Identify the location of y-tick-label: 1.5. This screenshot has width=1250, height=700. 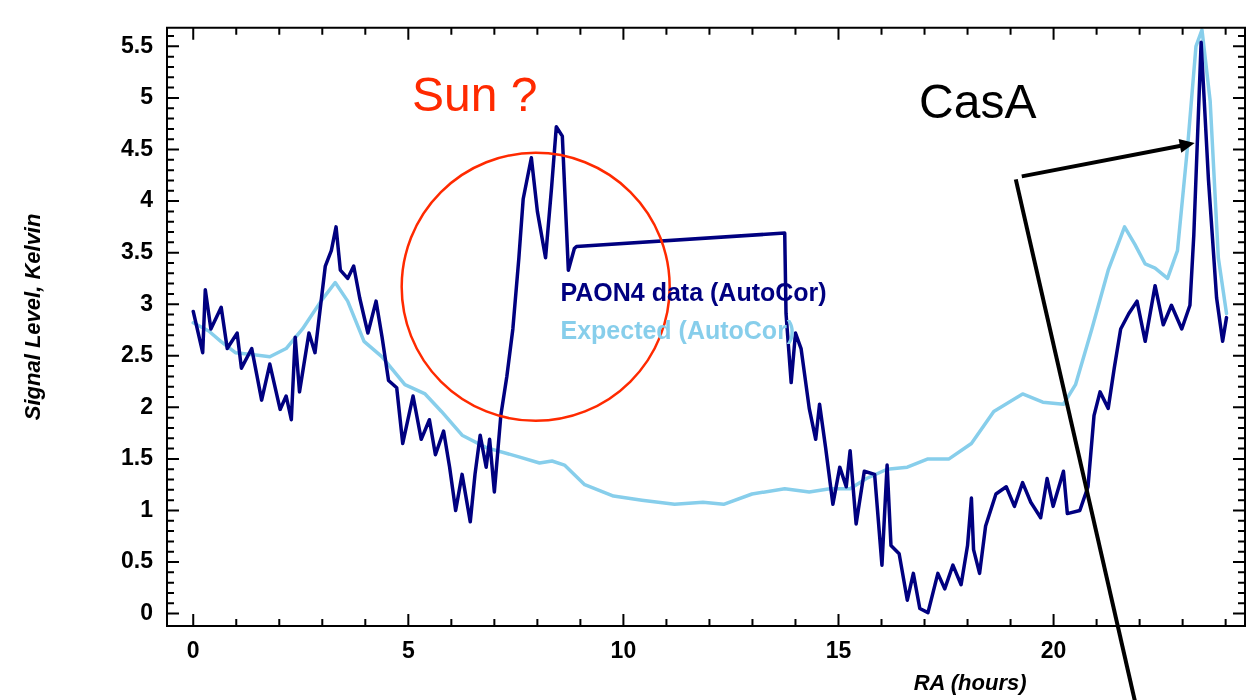
(137, 457).